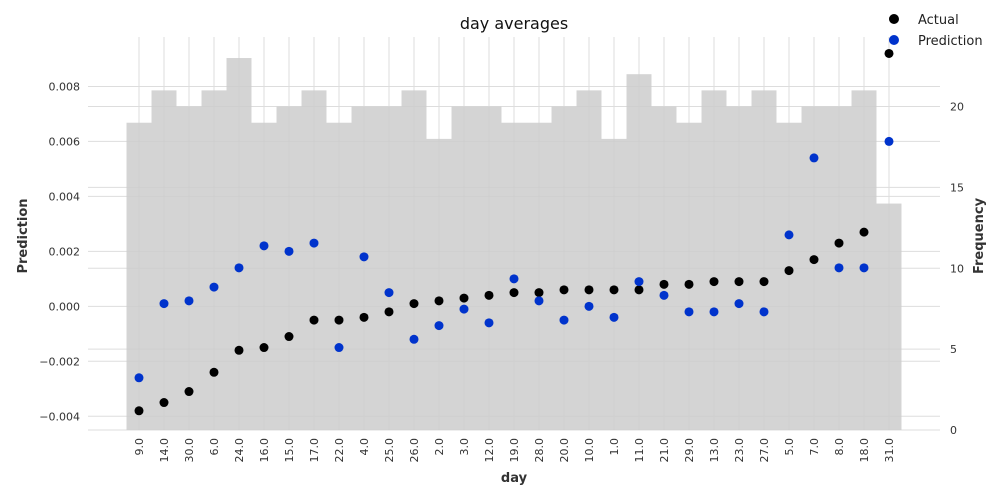 This screenshot has height=500, width=1000. I want to click on y-tick-label: 0.002, so click(65, 251).